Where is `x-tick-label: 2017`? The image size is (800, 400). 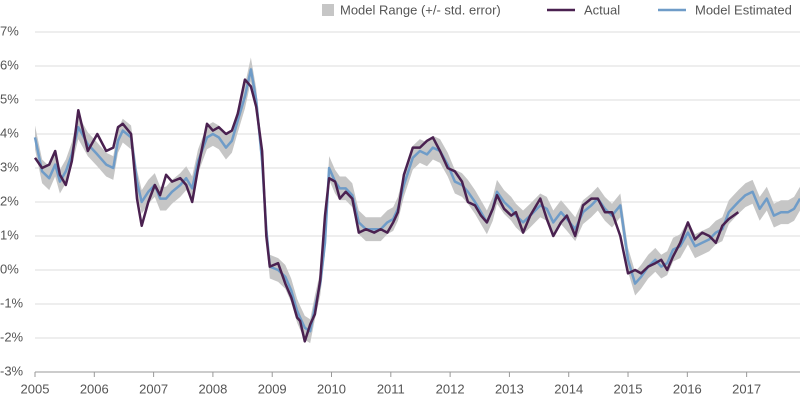 x-tick-label: 2017 is located at coordinates (746, 388).